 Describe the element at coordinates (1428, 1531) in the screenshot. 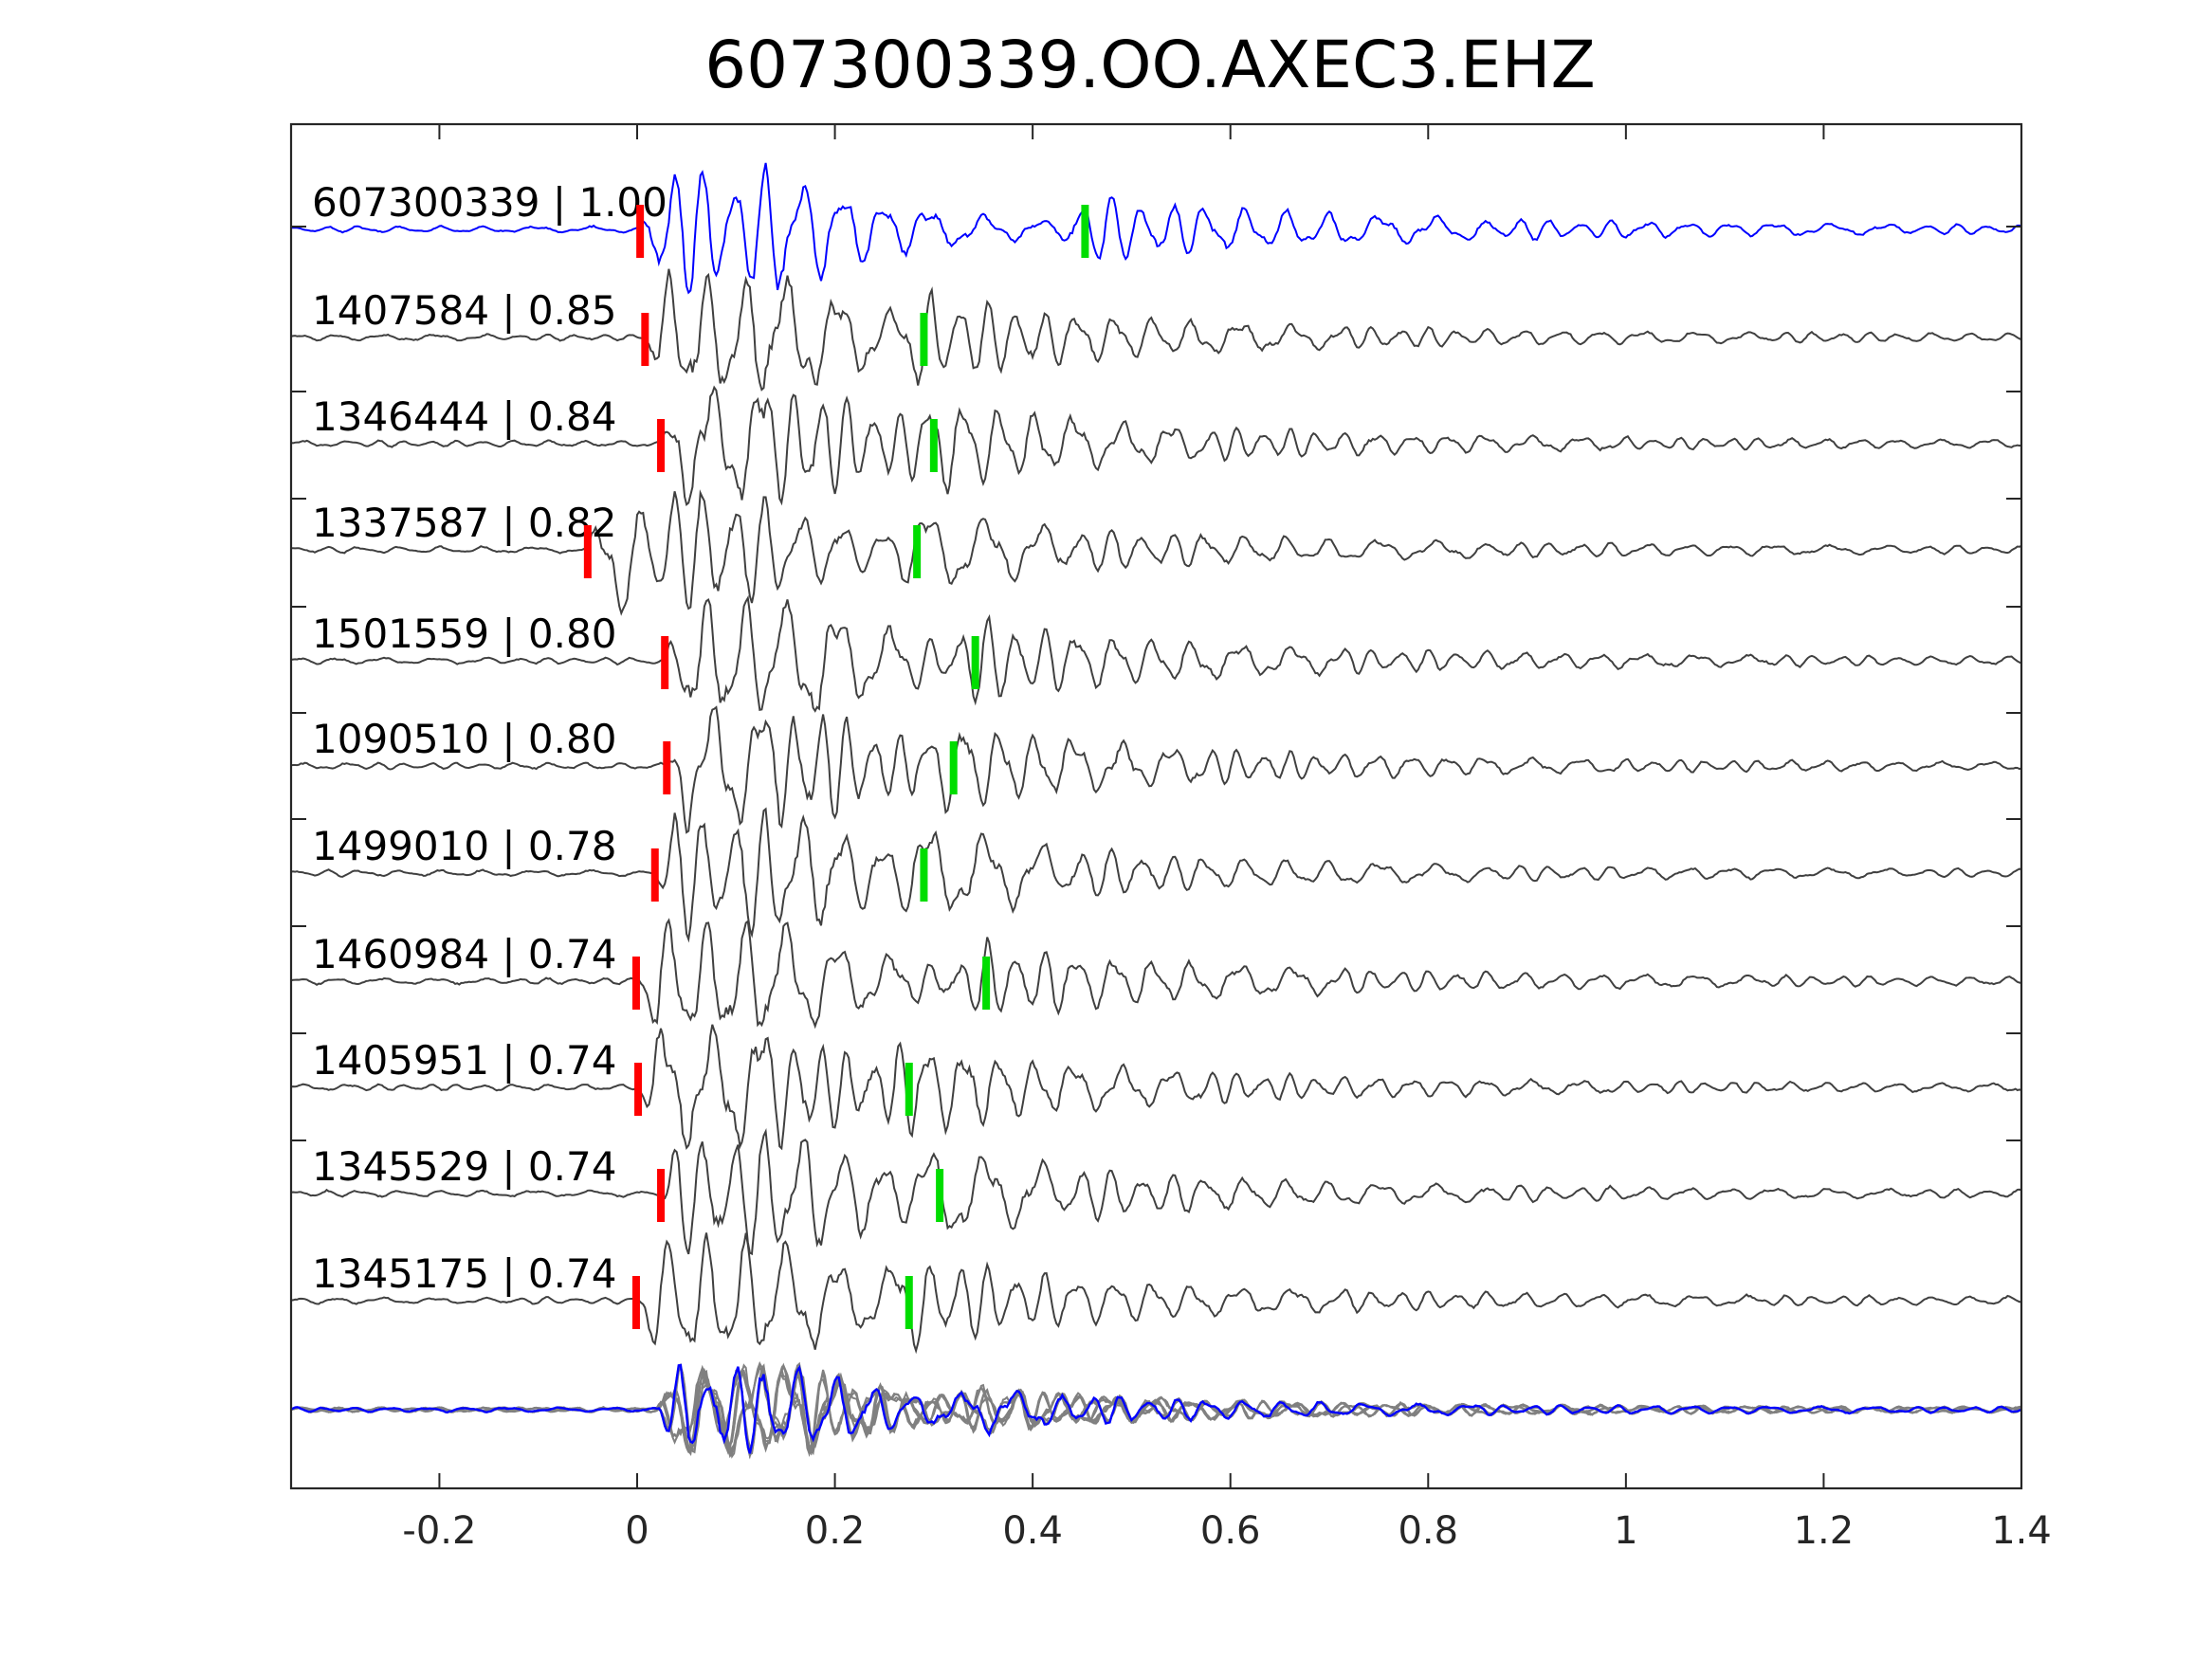

I see `x-tick-label-6: 0.8` at that location.